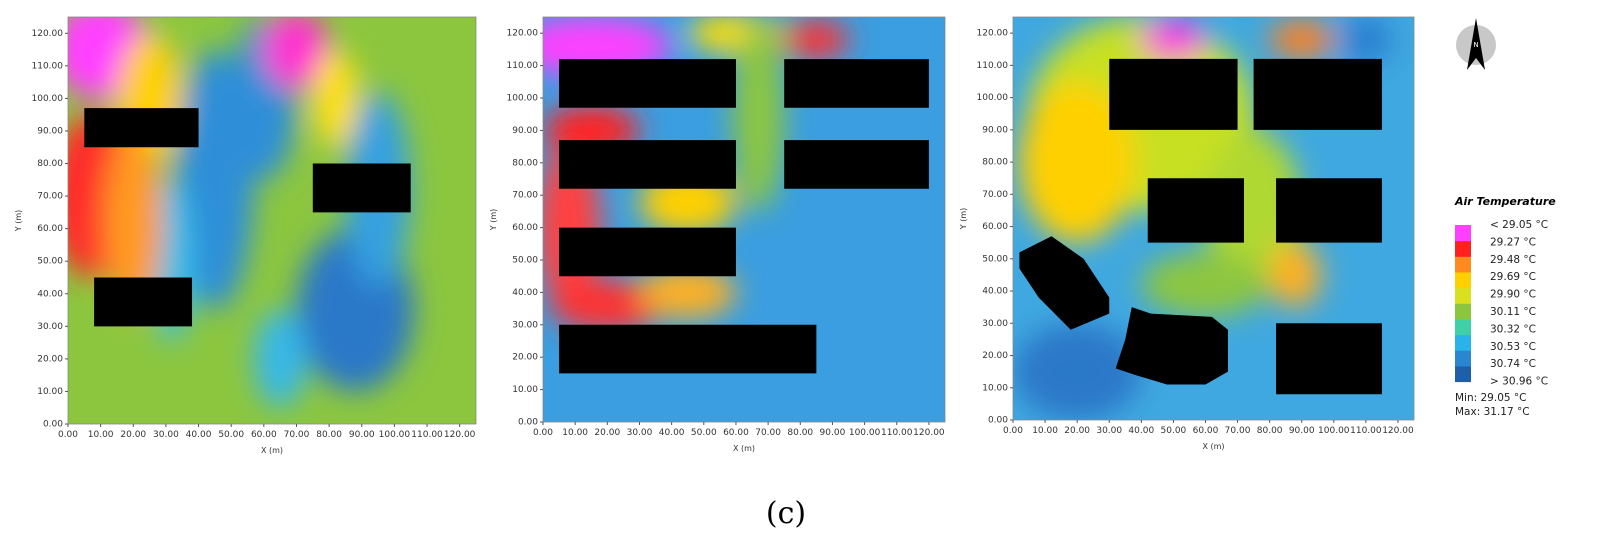  Describe the element at coordinates (525, 228) in the screenshot. I see `y-tick-label: 60.00` at that location.